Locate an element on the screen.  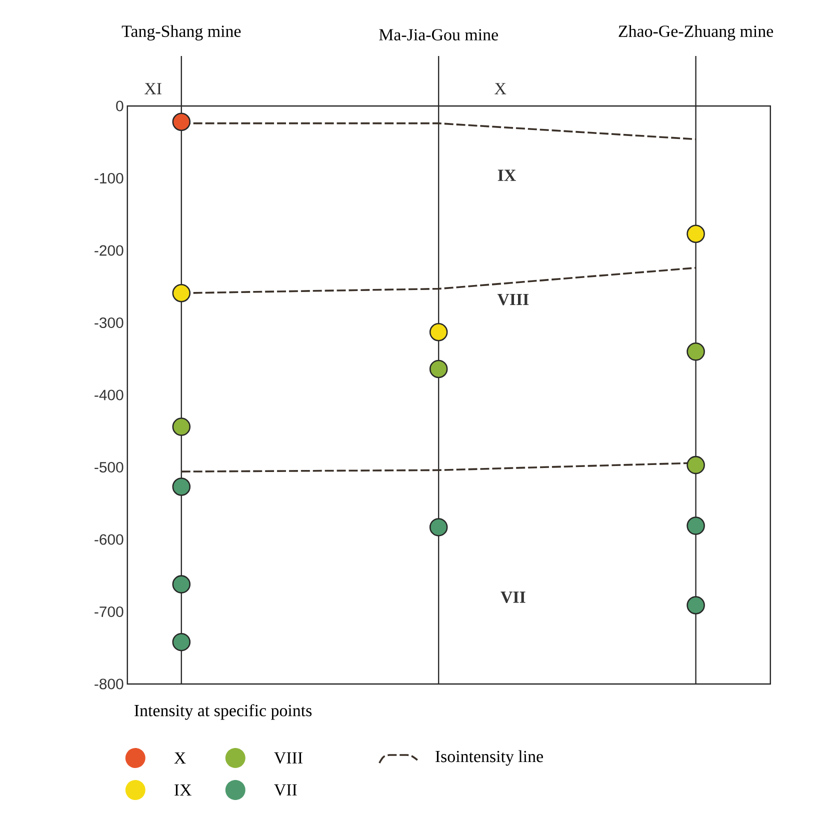
annotation: IX is located at coordinates (507, 175).